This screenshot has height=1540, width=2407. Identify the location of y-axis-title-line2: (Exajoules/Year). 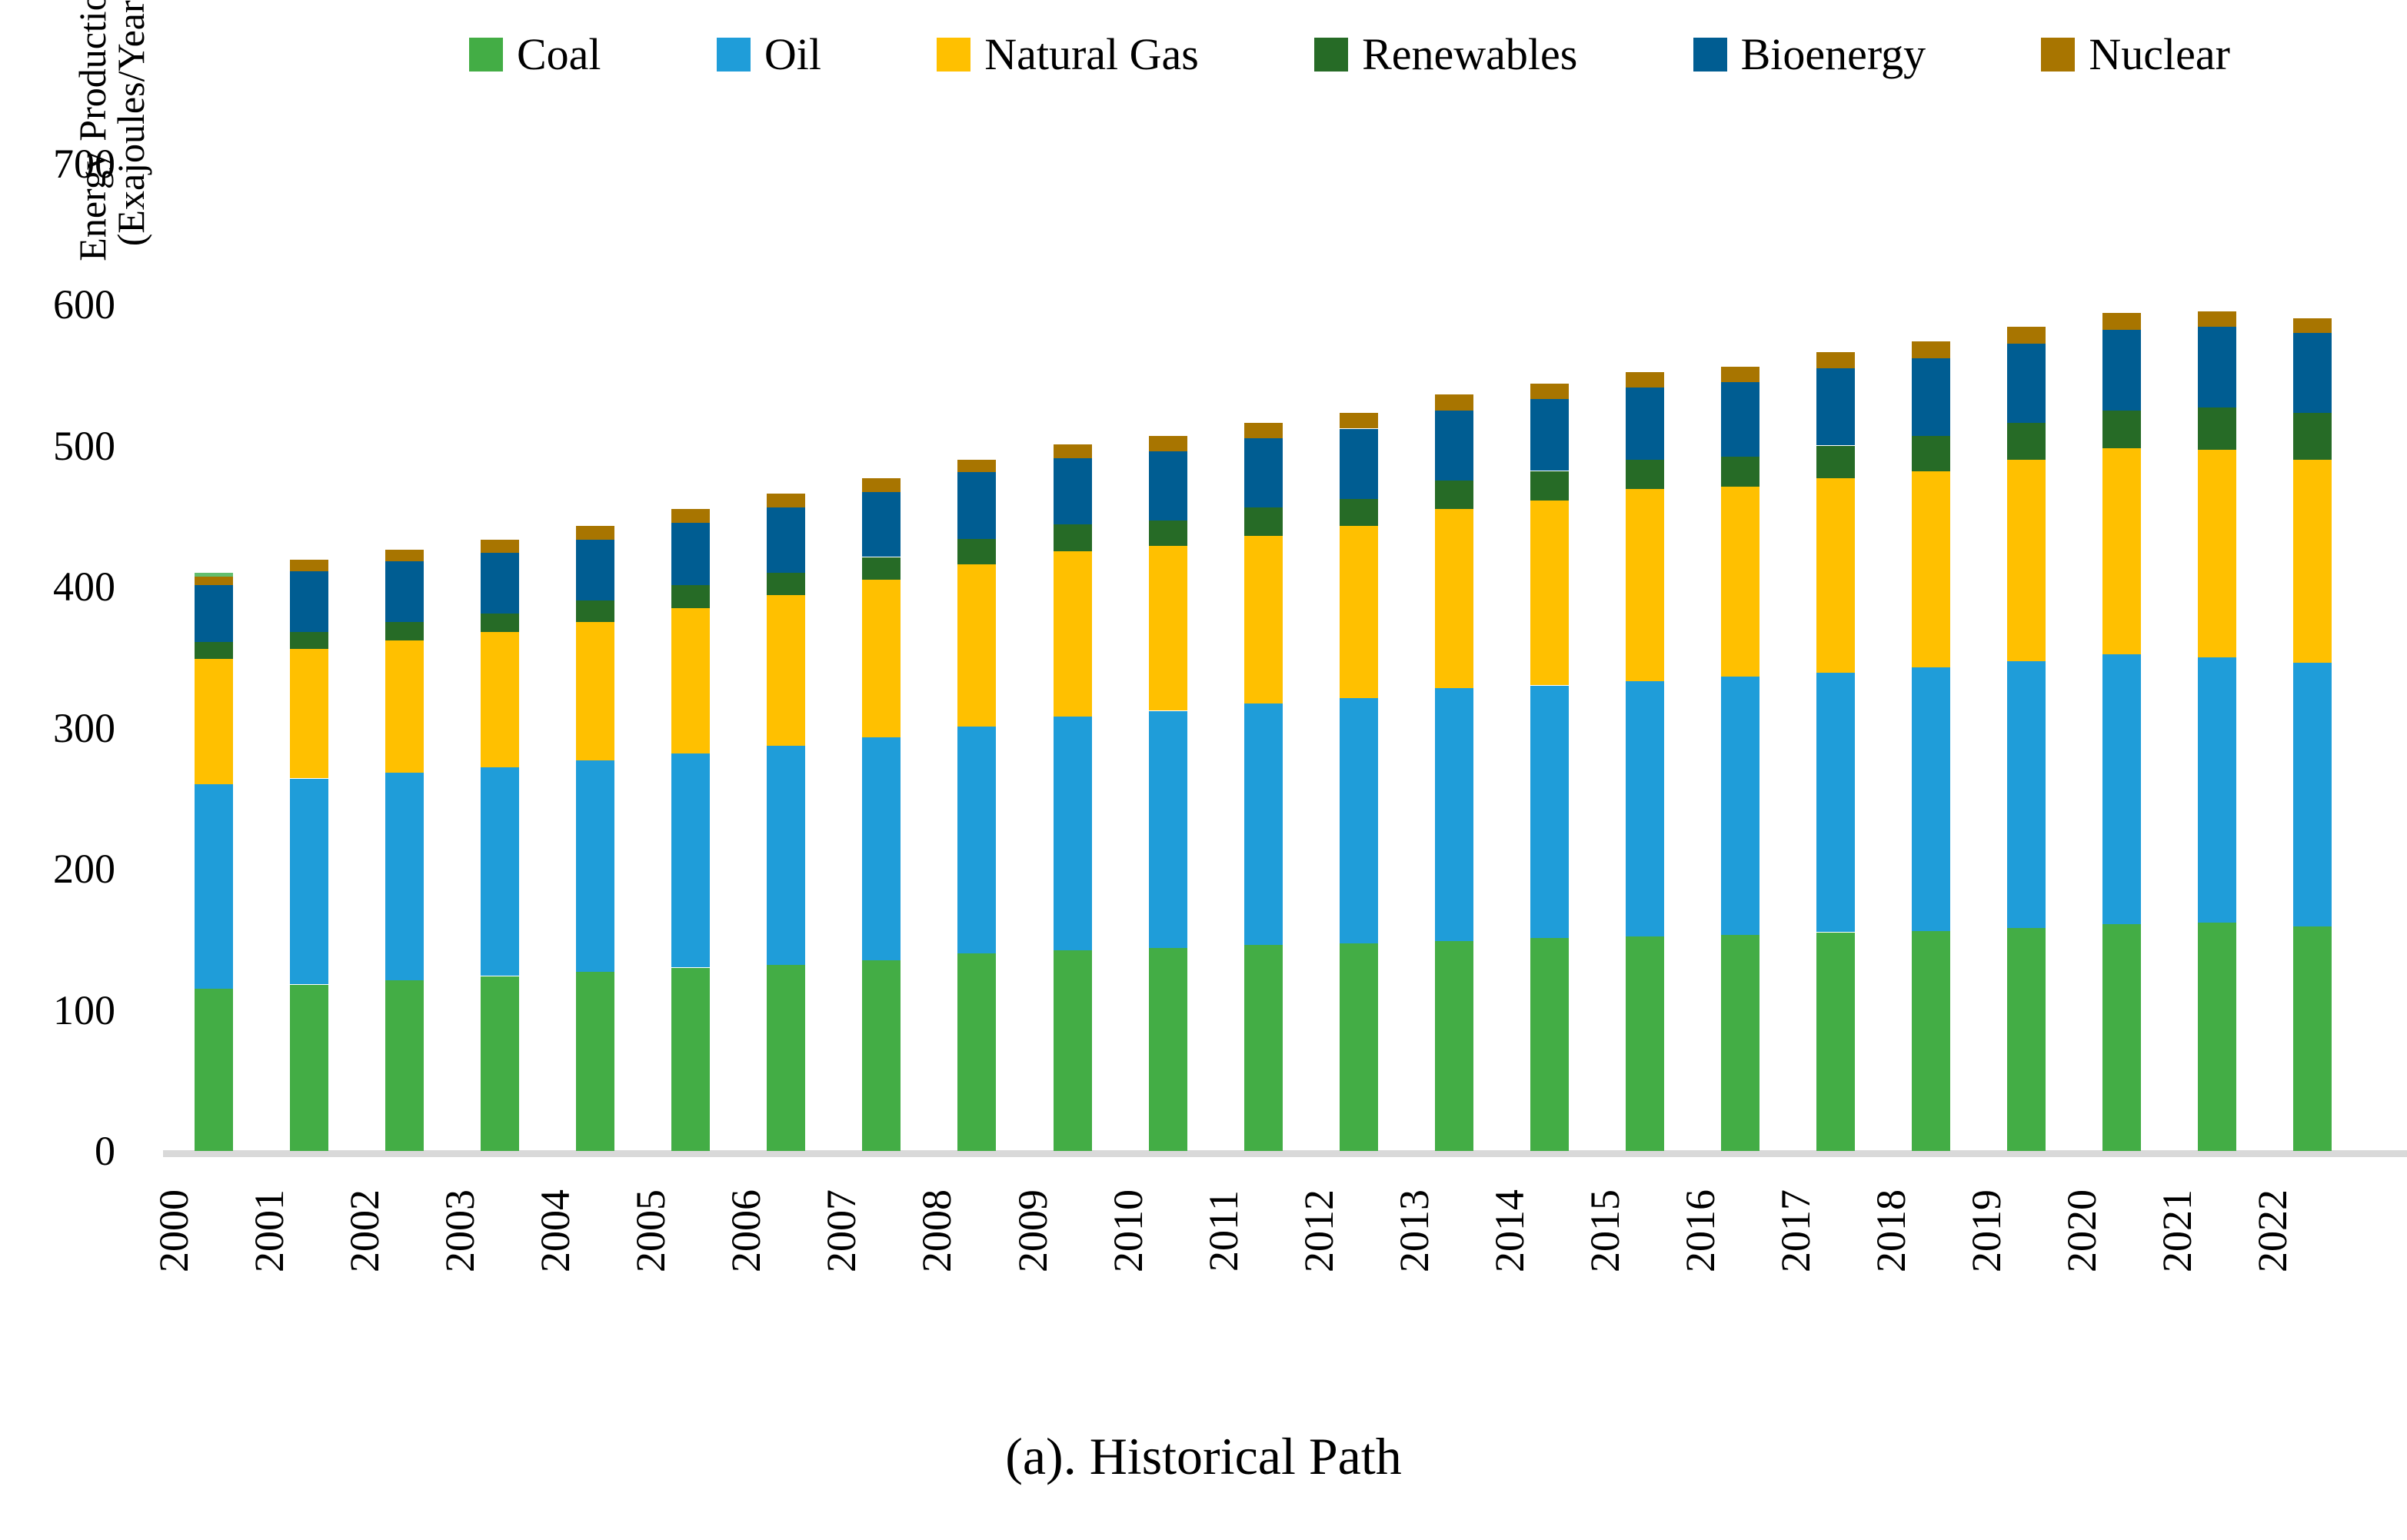
(130, 123).